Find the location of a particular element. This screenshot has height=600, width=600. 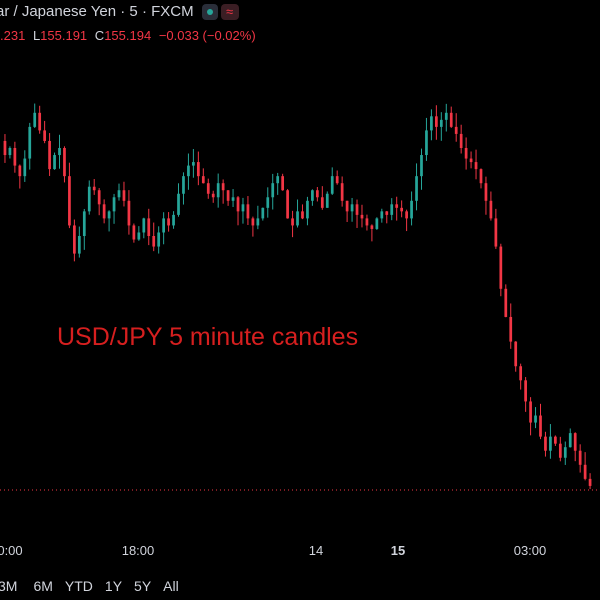

market-status-badge is located at coordinates (209, 11).